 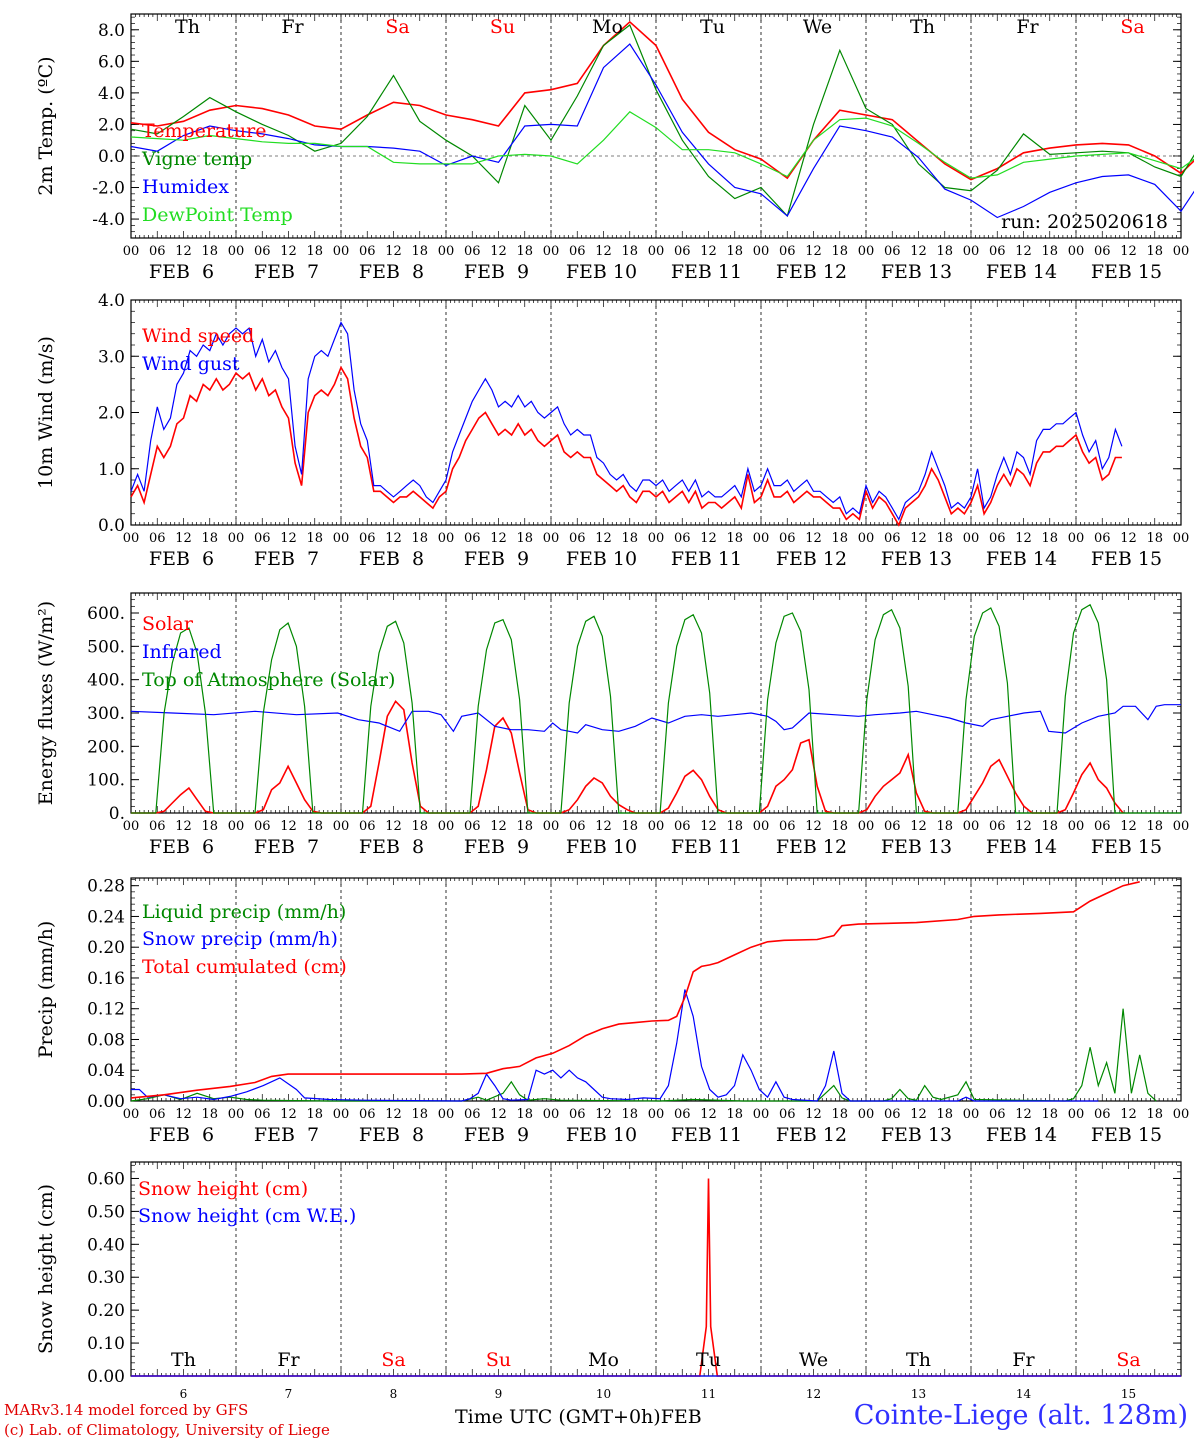 I want to click on legend-entry: DewPoint Temp, so click(x=217, y=215).